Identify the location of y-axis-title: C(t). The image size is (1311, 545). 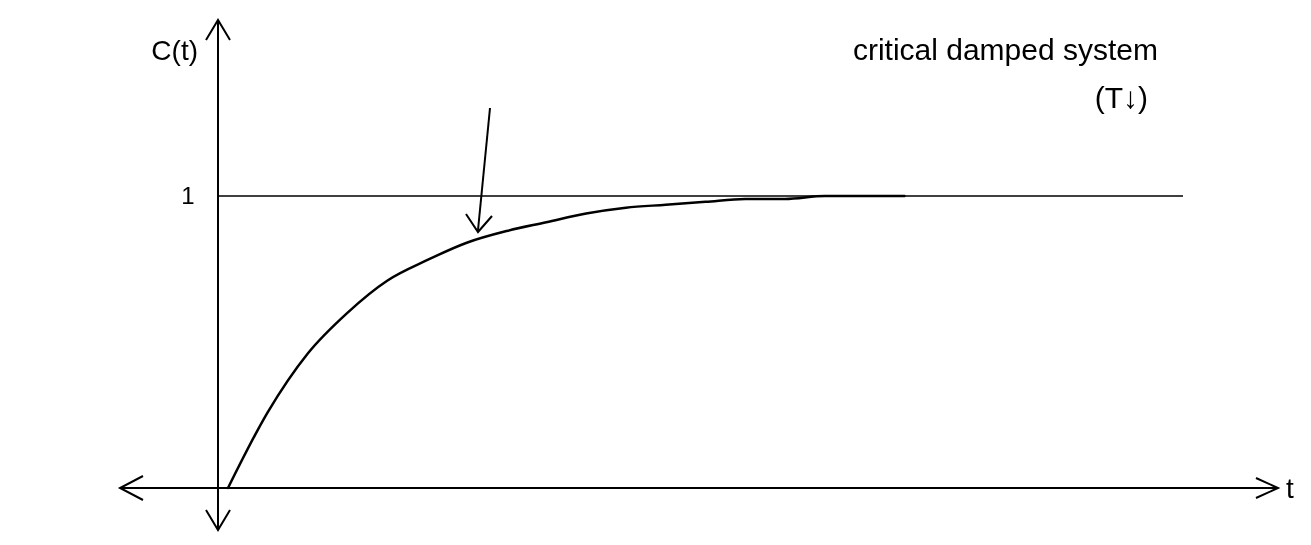
(174, 50).